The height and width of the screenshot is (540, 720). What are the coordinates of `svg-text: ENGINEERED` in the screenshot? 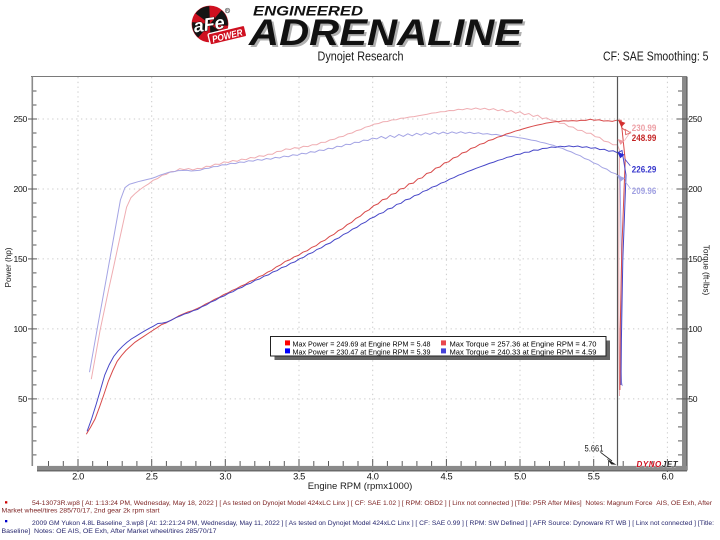 It's located at (308, 10).